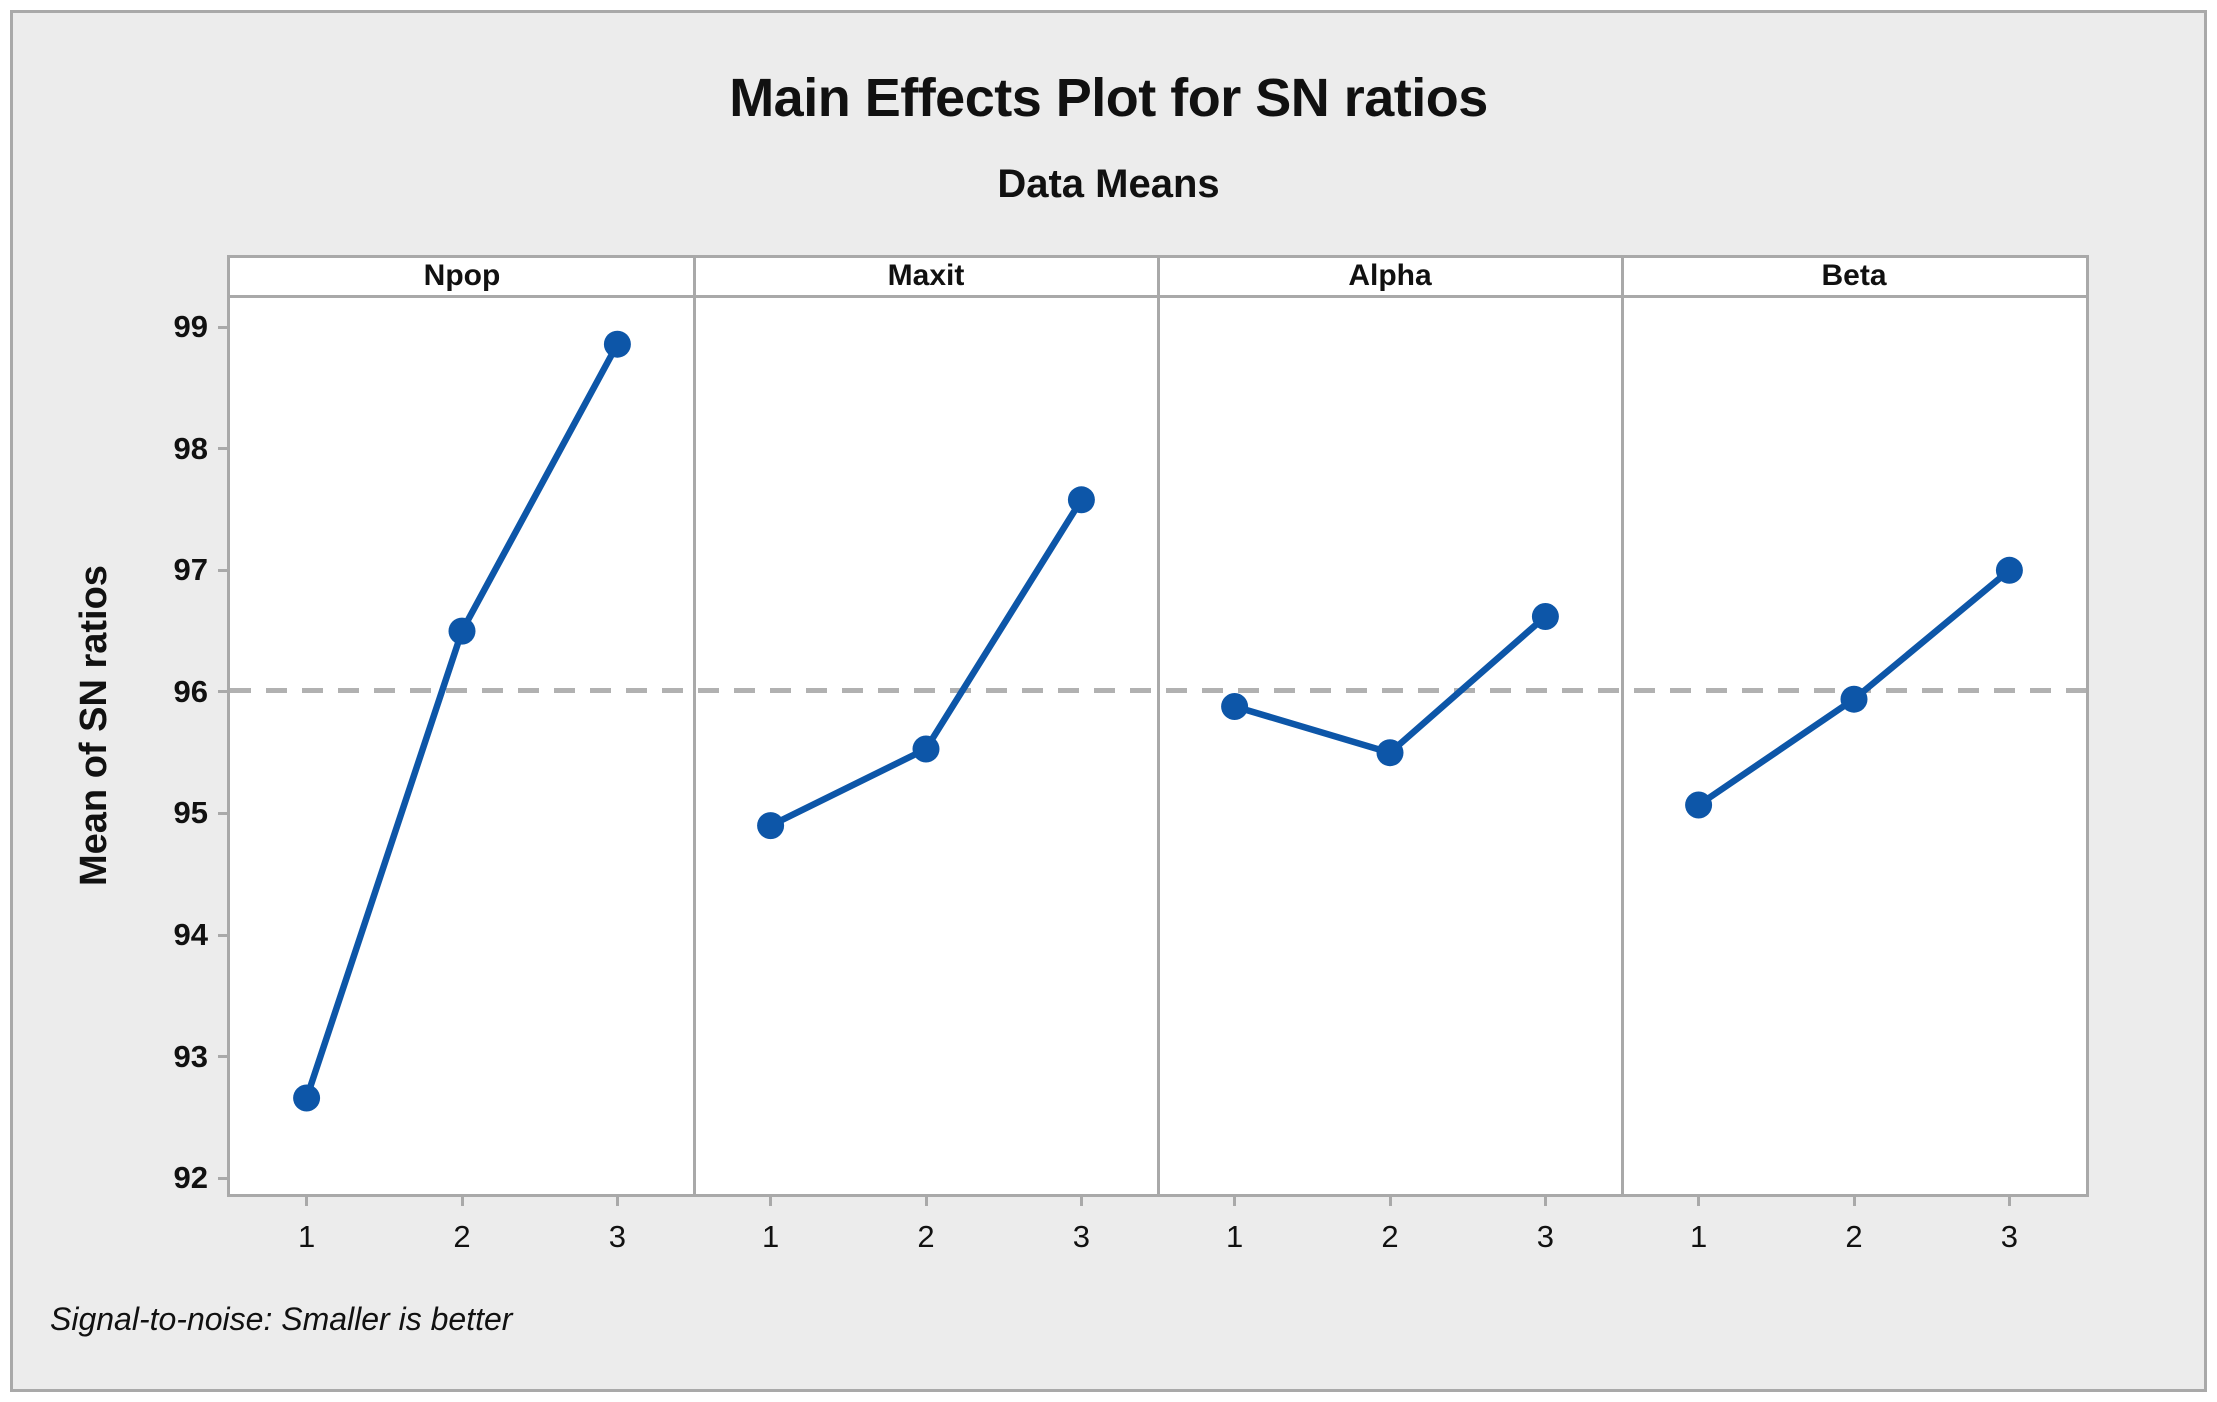 The image size is (2217, 1402). I want to click on y-tick-label: 96, so click(190, 691).